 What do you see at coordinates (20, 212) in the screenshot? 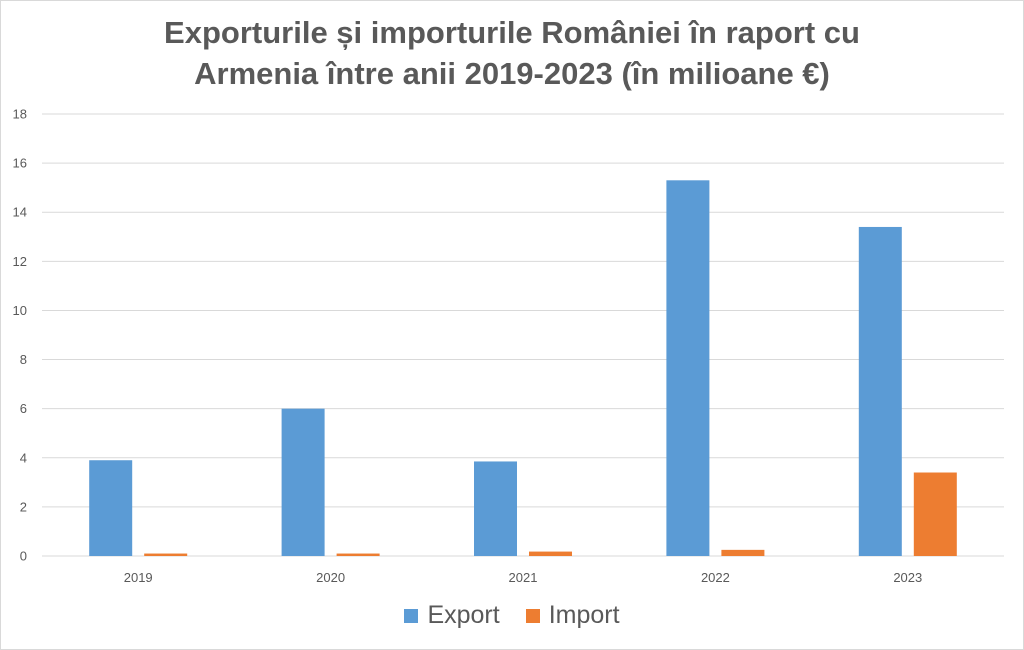
I see `y-tick-label: 14` at bounding box center [20, 212].